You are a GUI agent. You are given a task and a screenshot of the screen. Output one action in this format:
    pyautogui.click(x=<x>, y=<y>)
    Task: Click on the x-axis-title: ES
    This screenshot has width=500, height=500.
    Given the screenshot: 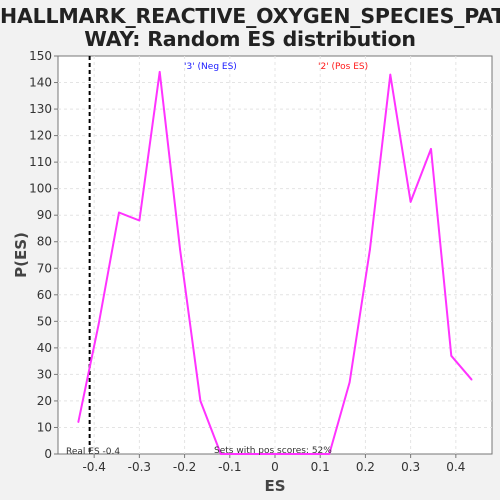 What is the action you would take?
    pyautogui.click(x=274, y=486)
    